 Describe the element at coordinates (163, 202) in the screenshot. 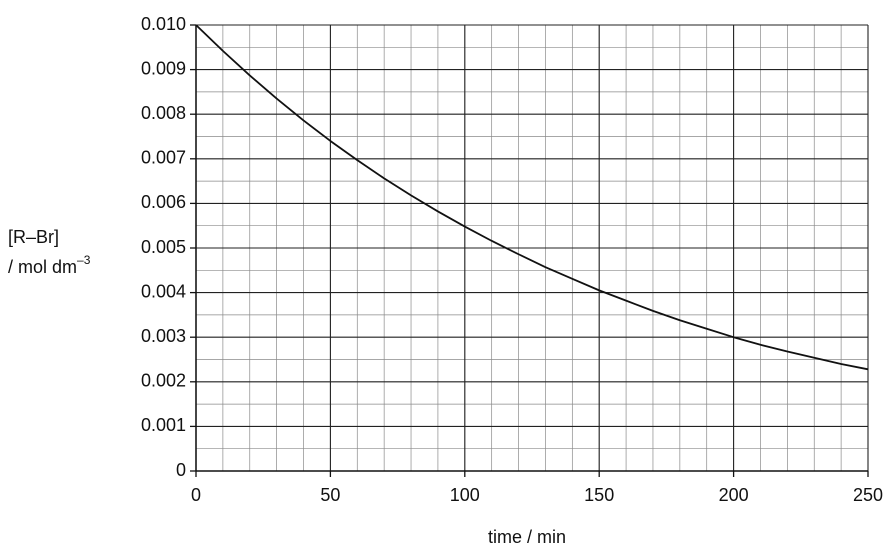

I see `y-tick-label: 0.006` at that location.